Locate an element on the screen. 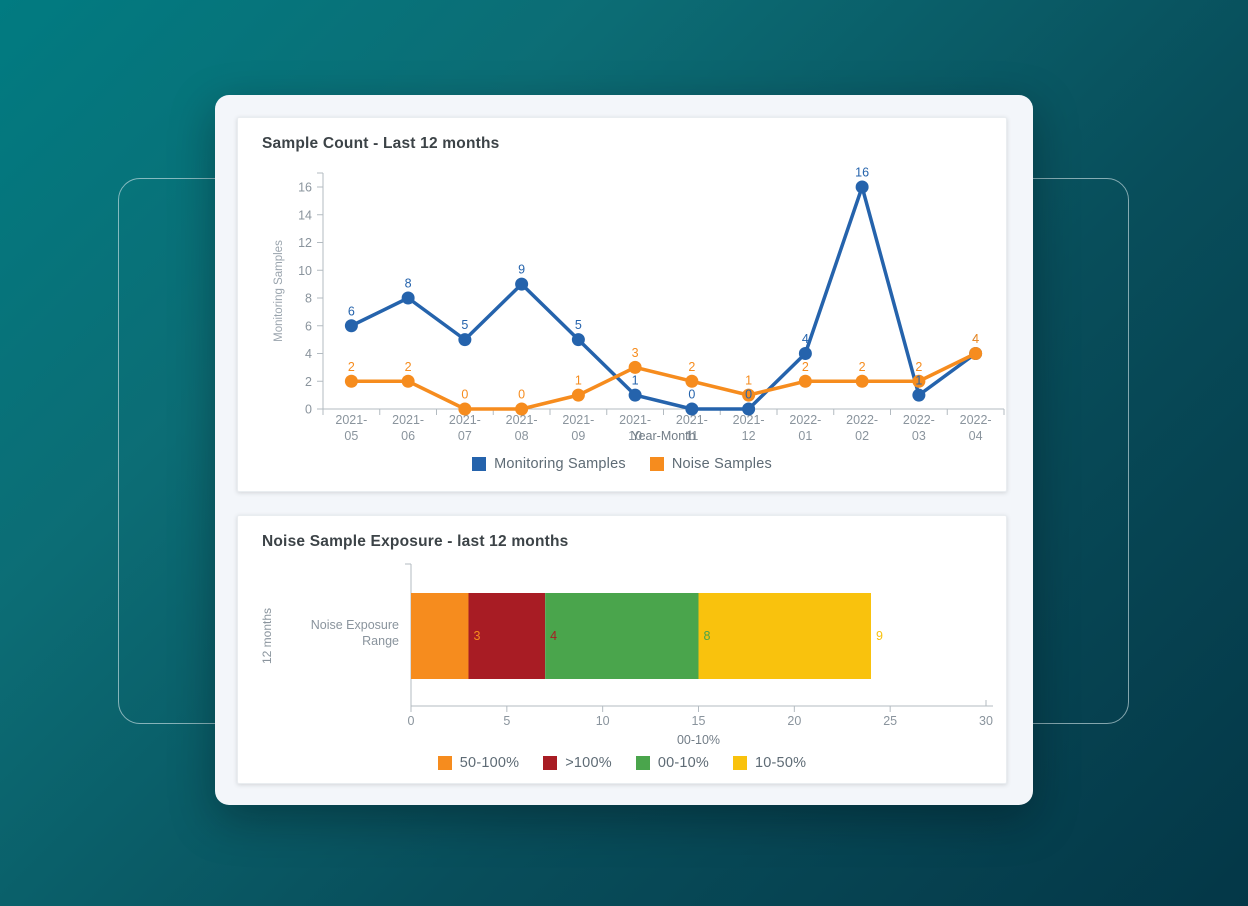  y-tick-label: 6 is located at coordinates (308, 326).